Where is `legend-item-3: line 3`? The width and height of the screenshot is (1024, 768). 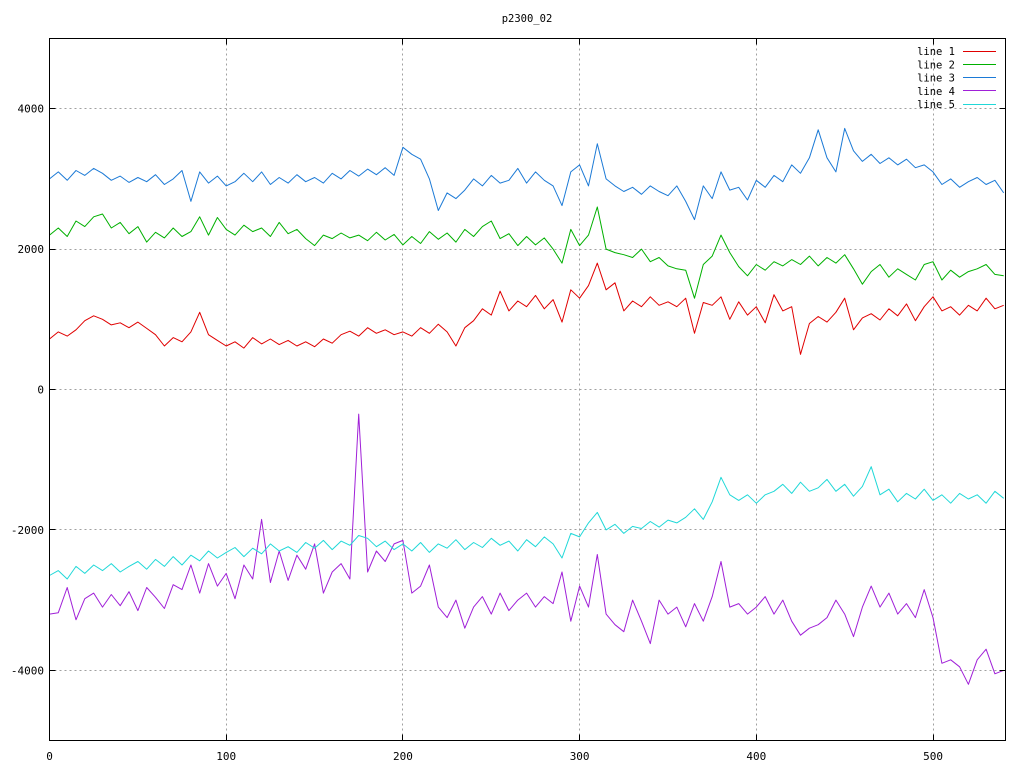 legend-item-3: line 3 is located at coordinates (956, 79).